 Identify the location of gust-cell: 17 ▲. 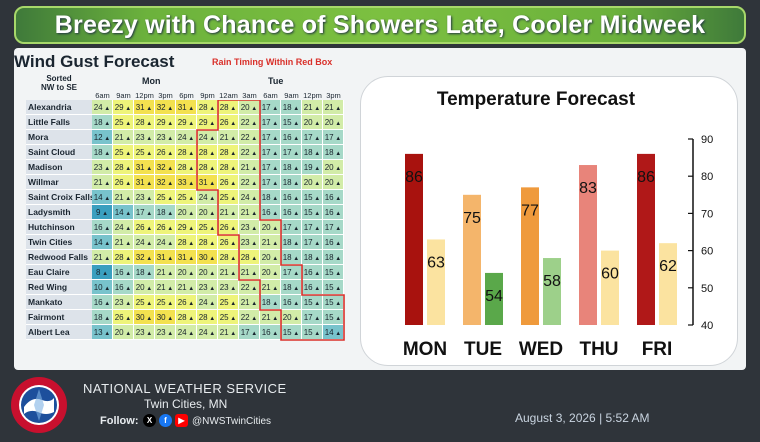
(312, 242).